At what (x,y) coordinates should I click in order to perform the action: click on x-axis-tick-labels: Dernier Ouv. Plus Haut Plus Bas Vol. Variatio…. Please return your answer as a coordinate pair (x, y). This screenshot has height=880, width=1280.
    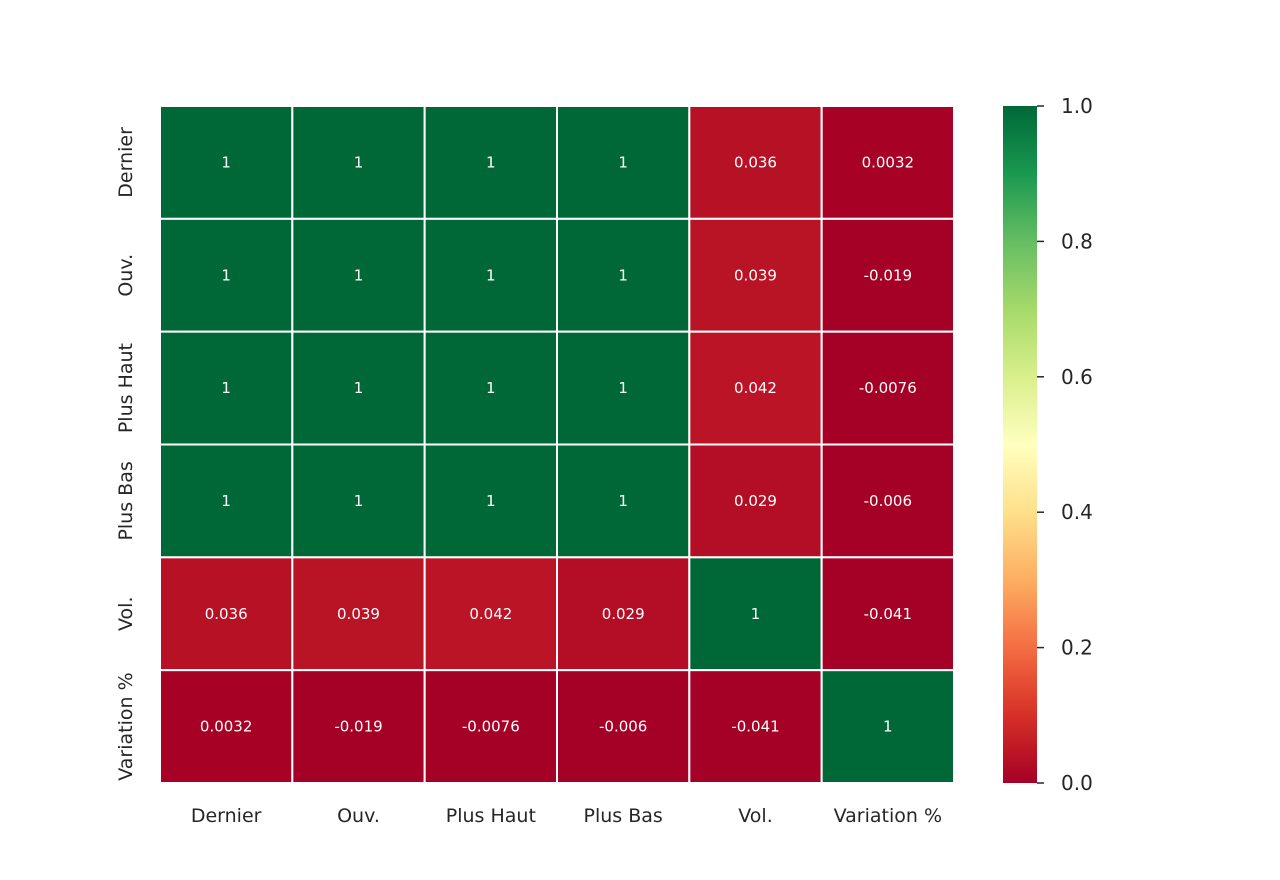
    Looking at the image, I should click on (566, 816).